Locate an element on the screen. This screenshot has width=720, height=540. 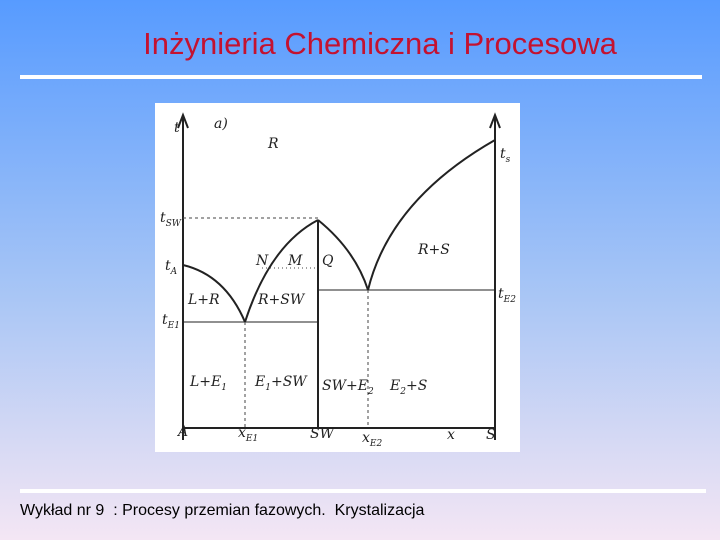
label-part: M is located at coordinates (295, 261).